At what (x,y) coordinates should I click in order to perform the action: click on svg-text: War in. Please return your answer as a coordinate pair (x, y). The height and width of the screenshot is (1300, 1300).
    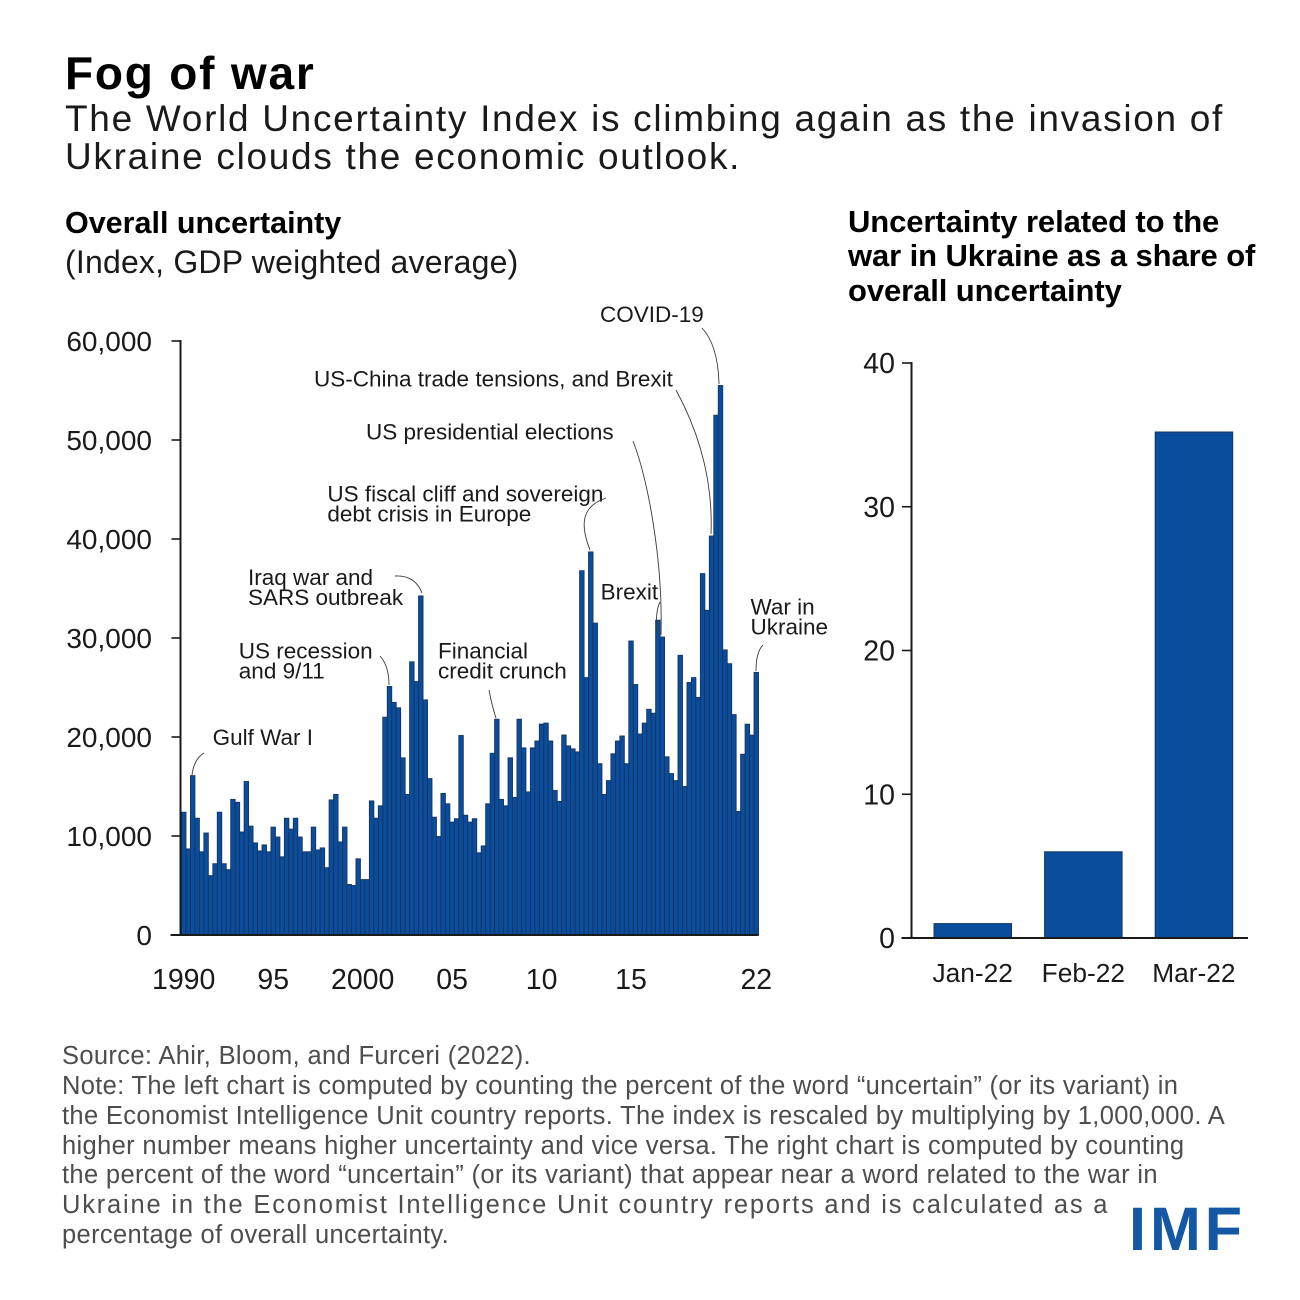
    Looking at the image, I should click on (783, 607).